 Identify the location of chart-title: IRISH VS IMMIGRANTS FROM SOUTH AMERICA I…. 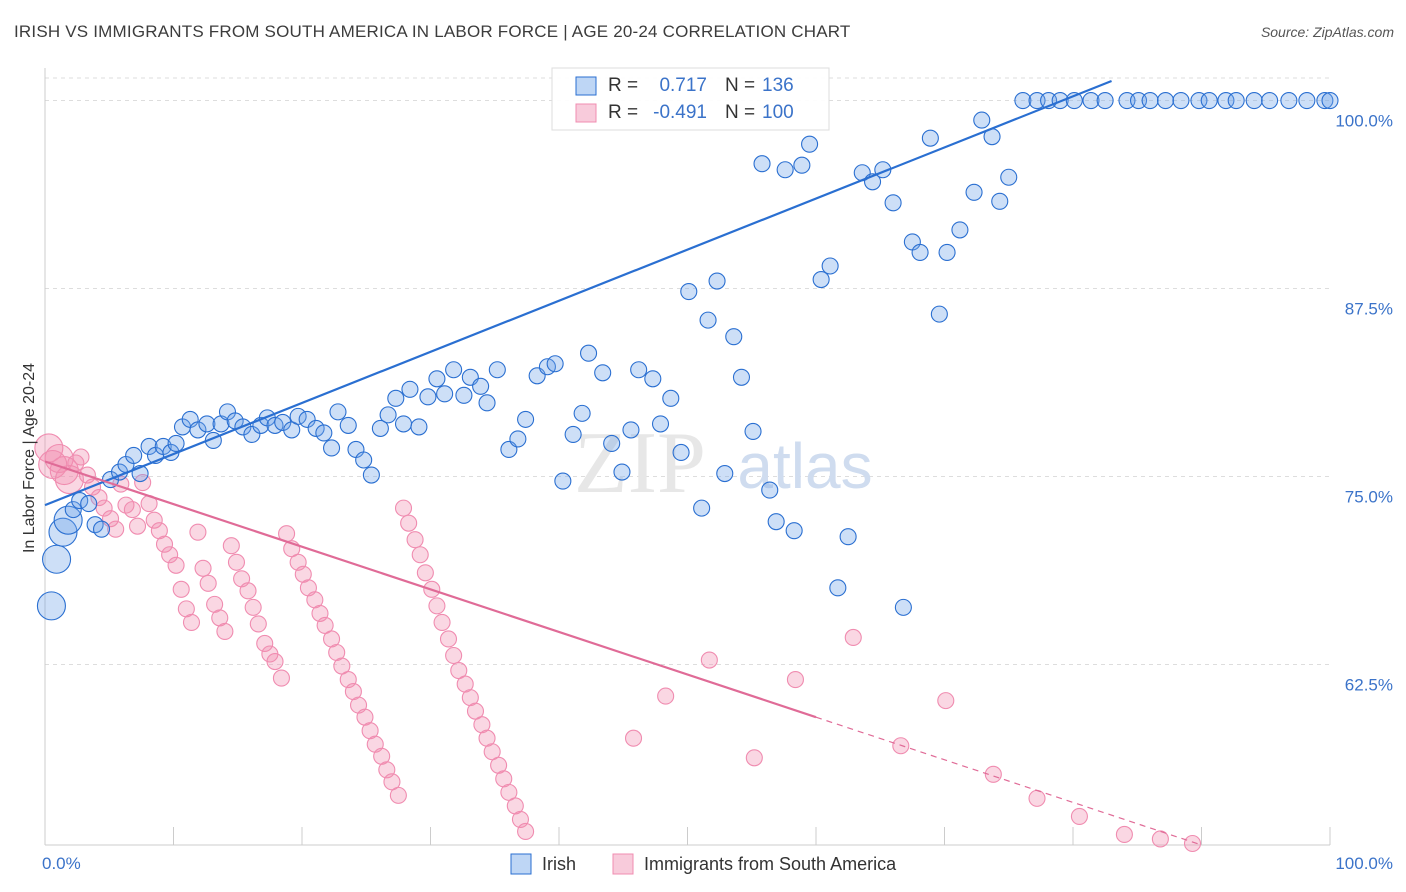
(432, 31).